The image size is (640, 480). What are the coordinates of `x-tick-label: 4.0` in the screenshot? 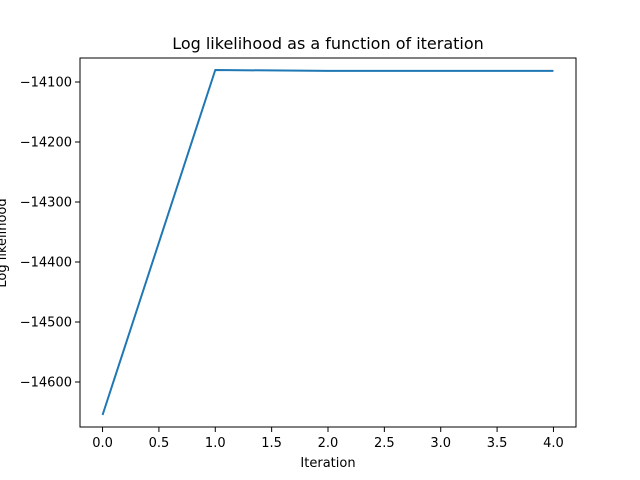 It's located at (553, 443).